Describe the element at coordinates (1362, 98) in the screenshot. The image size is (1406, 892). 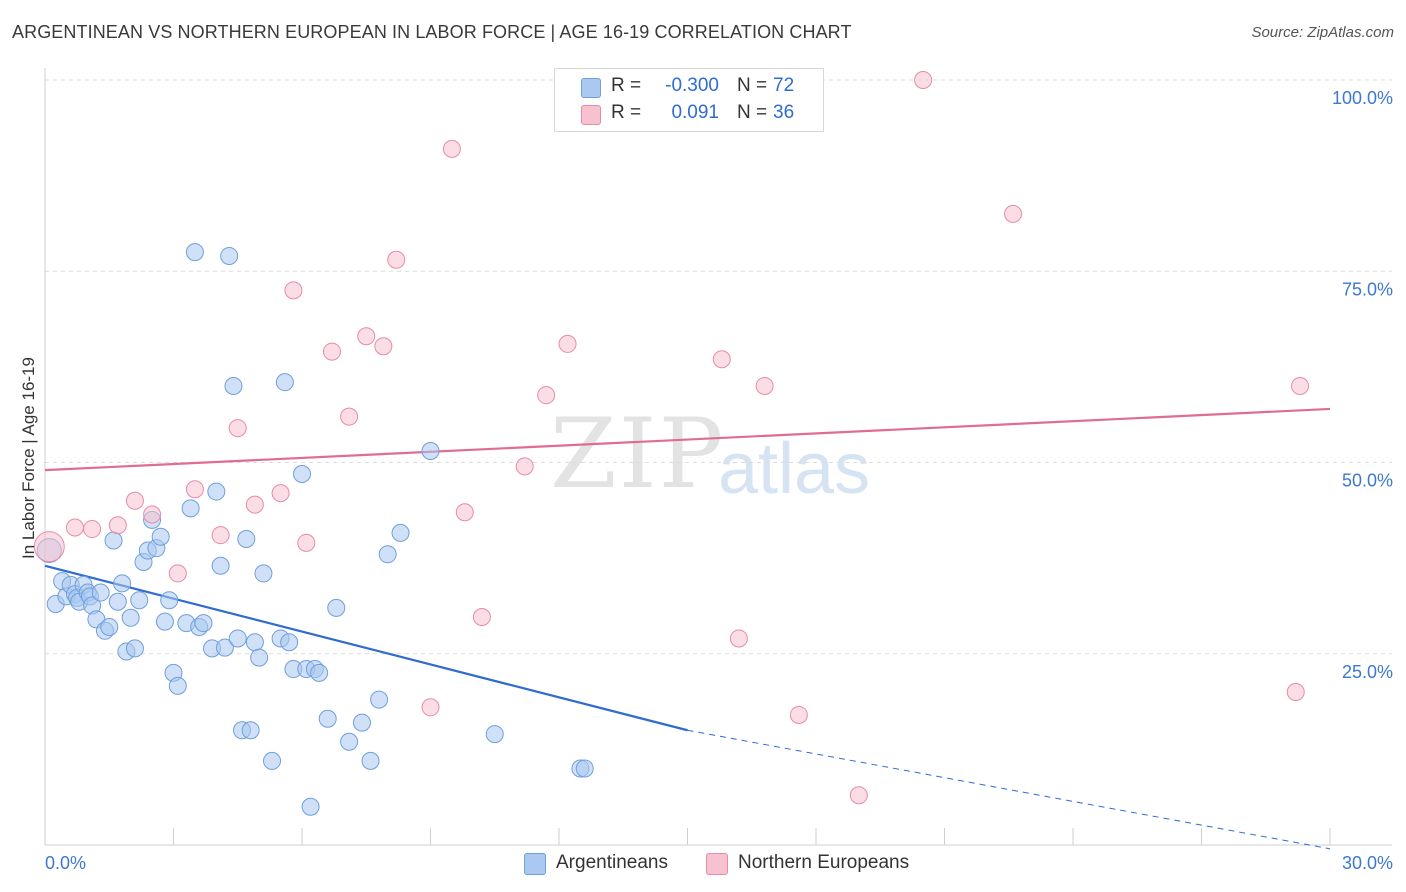
I see `y-tick-label: 100.0%` at that location.